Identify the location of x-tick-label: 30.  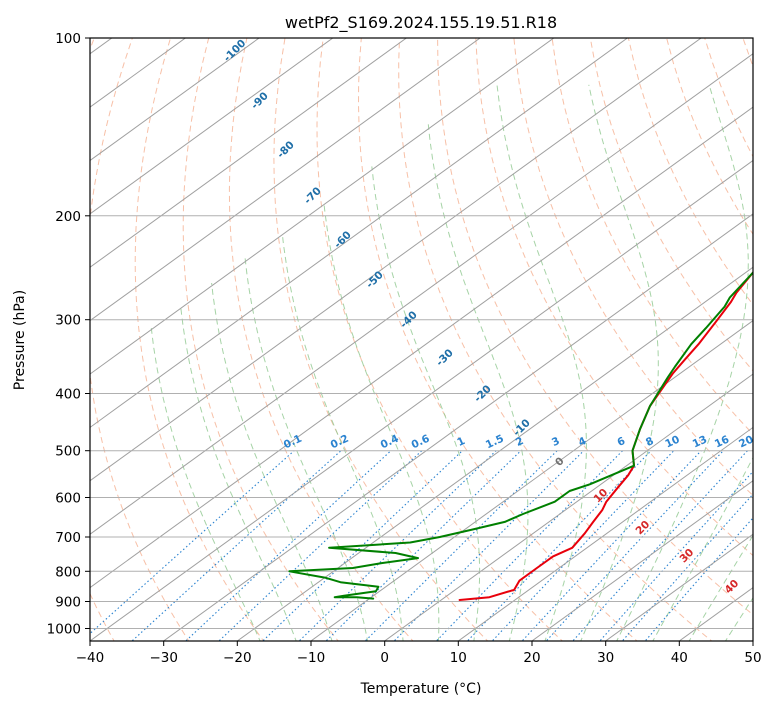
(605, 658).